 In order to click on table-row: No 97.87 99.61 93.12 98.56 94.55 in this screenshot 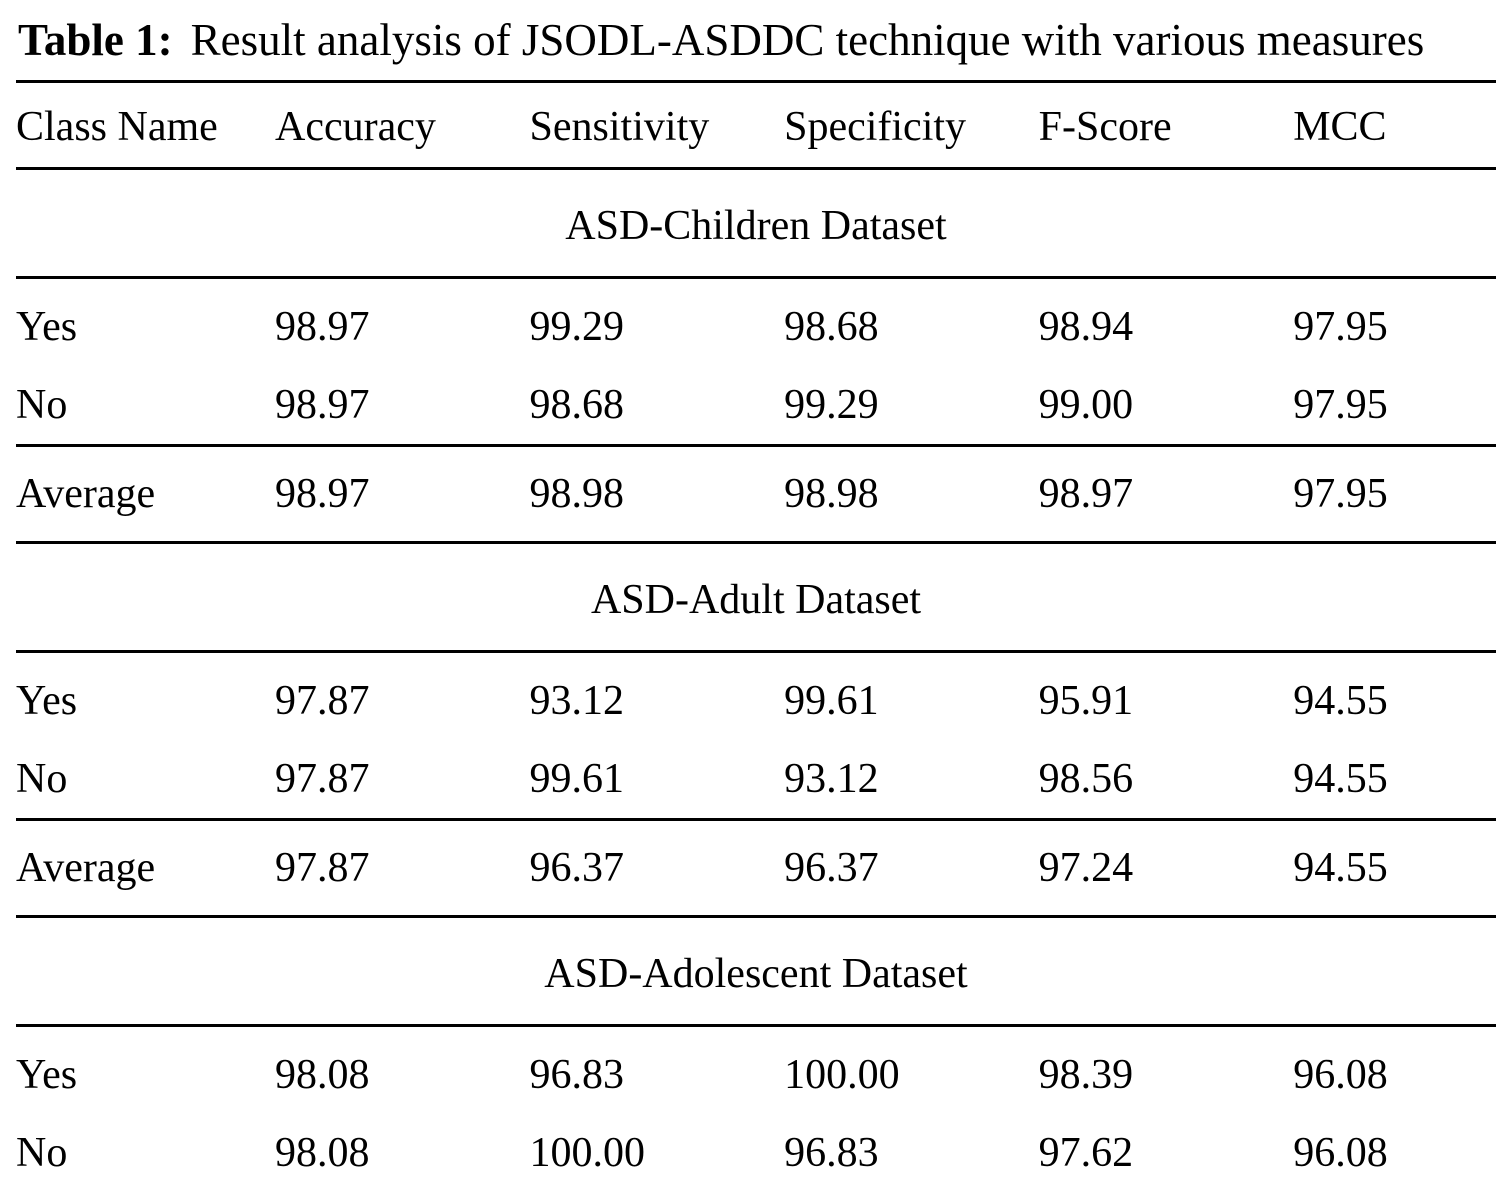, I will do `click(756, 780)`.